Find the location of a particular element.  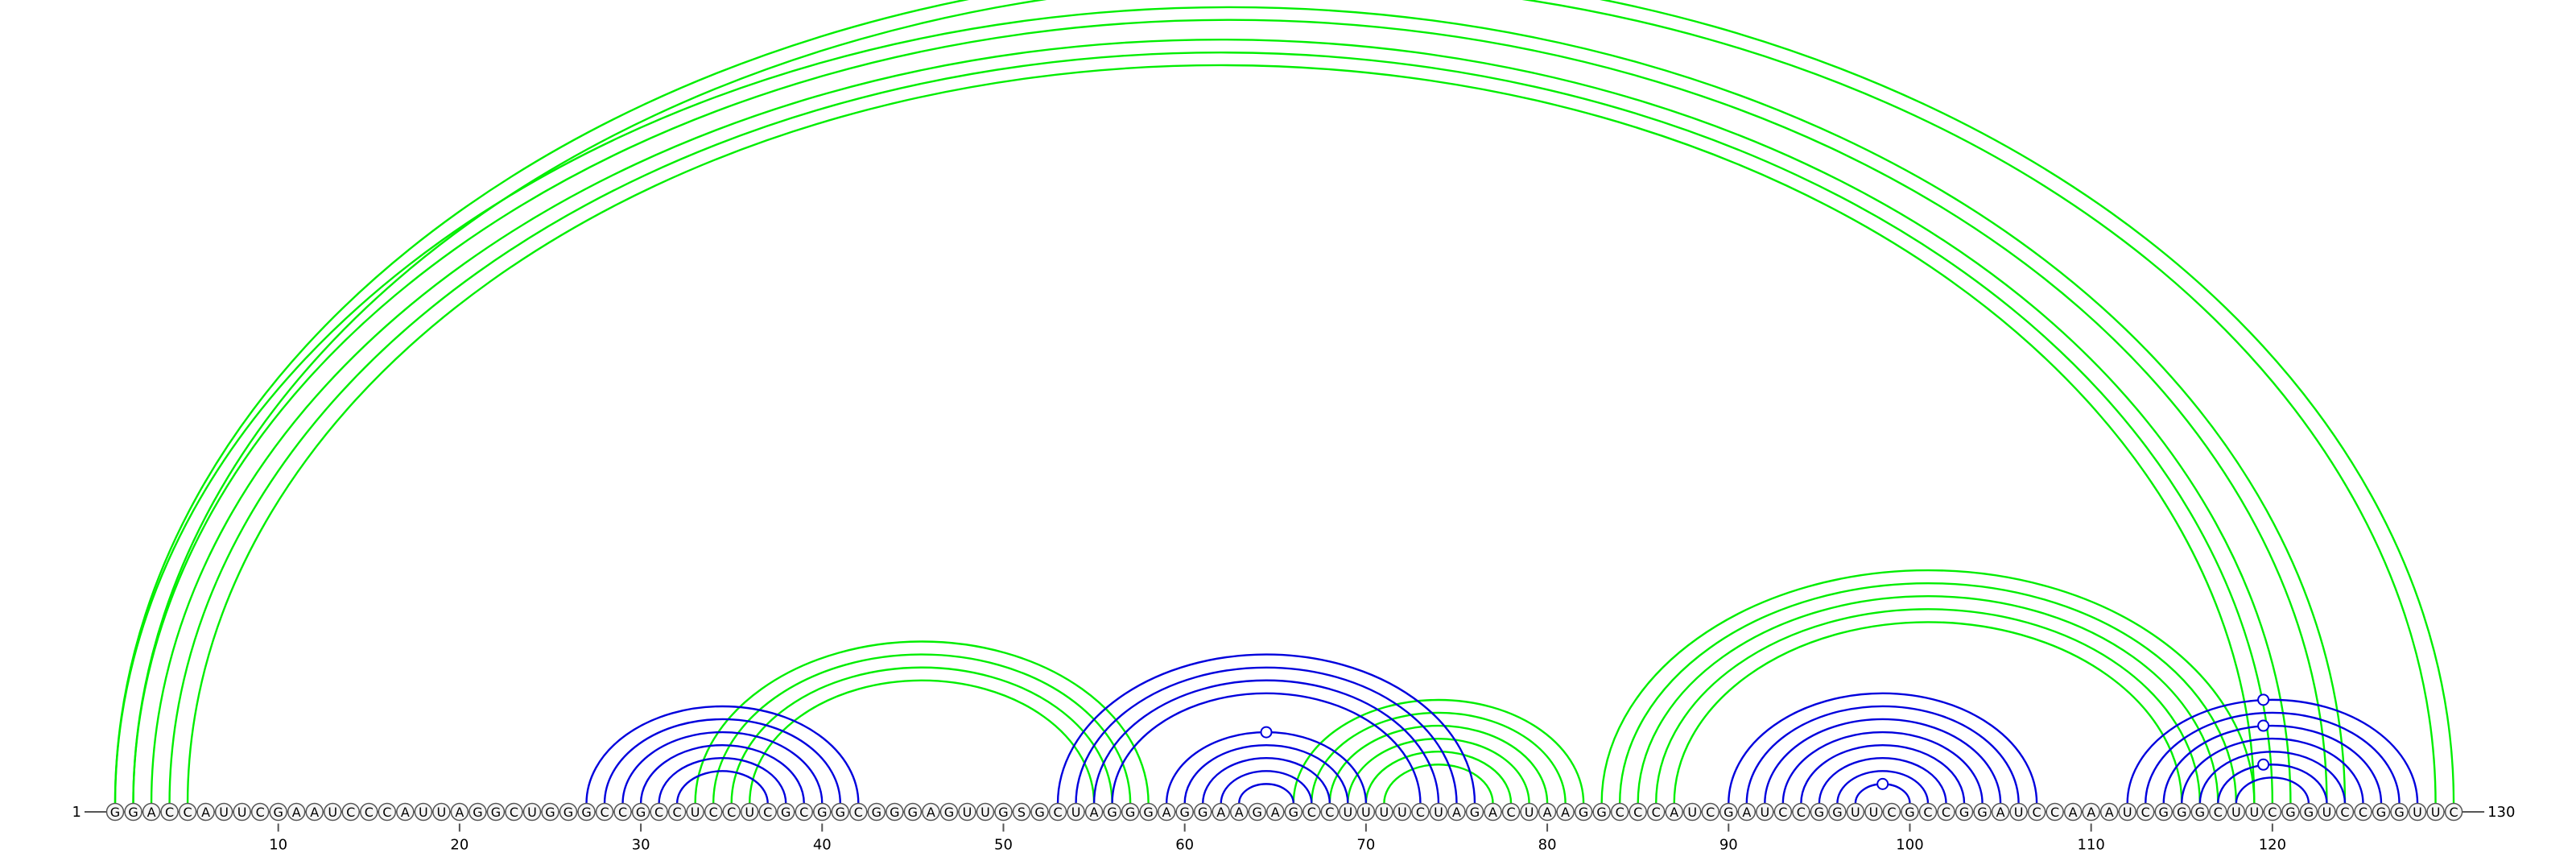

tick-label: 90 is located at coordinates (1728, 846).